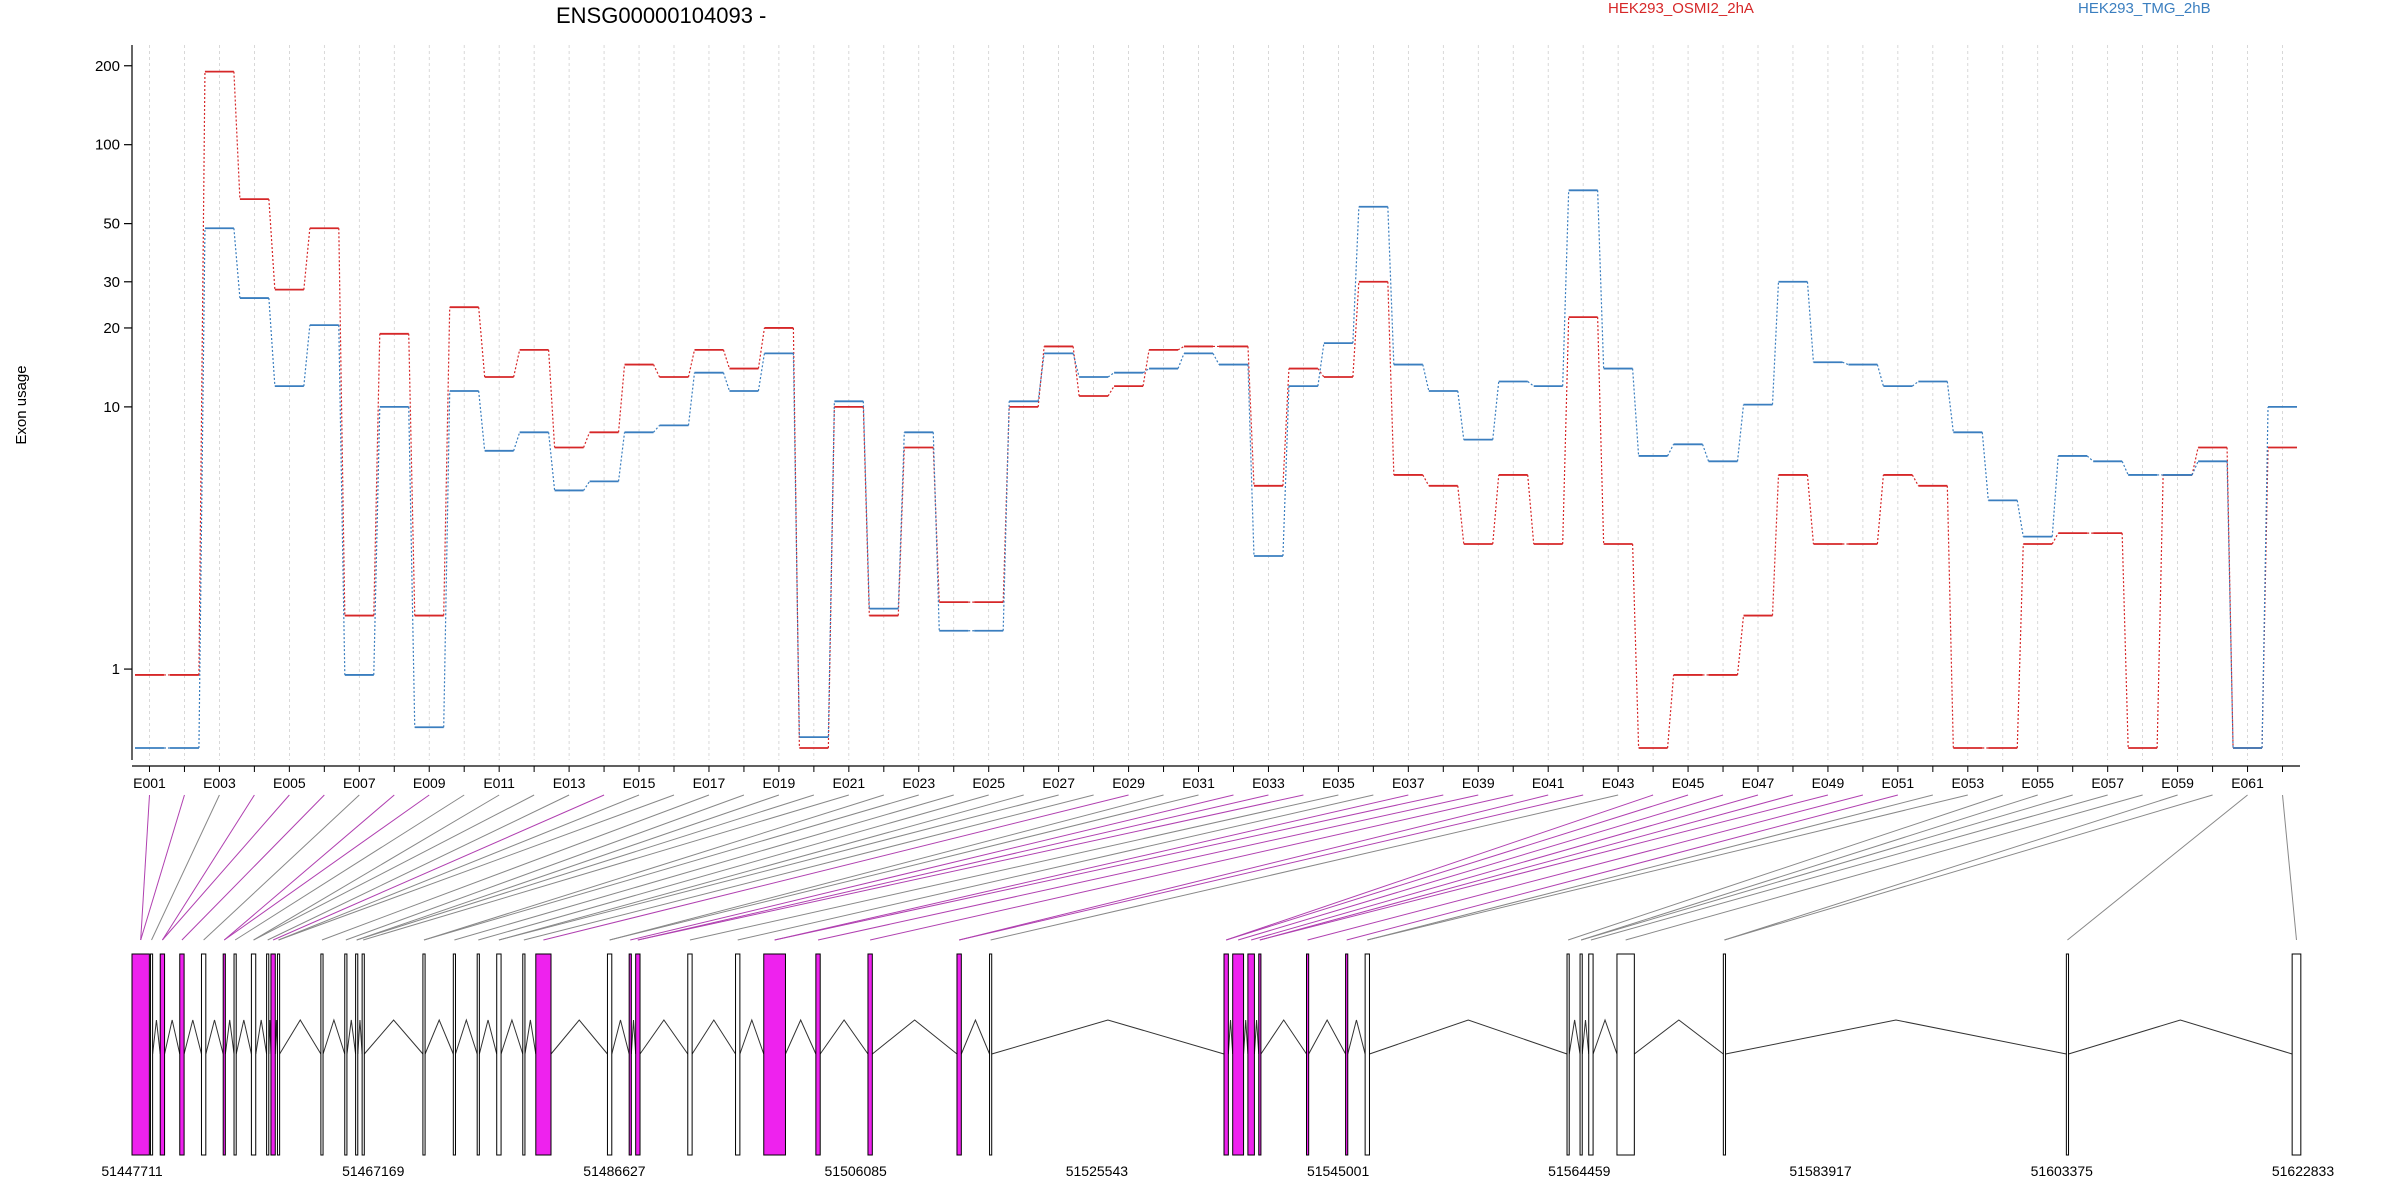 This screenshot has height=1200, width=2400. I want to click on legend-series-b: HEK293_TMG_2hB, so click(2144, 8).